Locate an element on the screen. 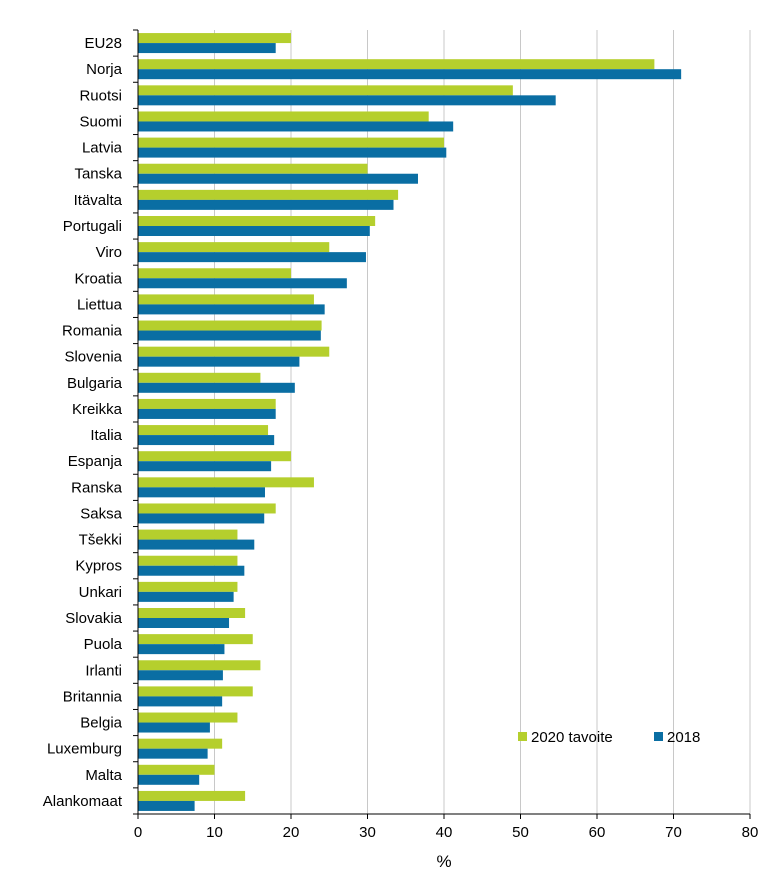 The width and height of the screenshot is (776, 891). category-label: Kreikka is located at coordinates (97, 409).